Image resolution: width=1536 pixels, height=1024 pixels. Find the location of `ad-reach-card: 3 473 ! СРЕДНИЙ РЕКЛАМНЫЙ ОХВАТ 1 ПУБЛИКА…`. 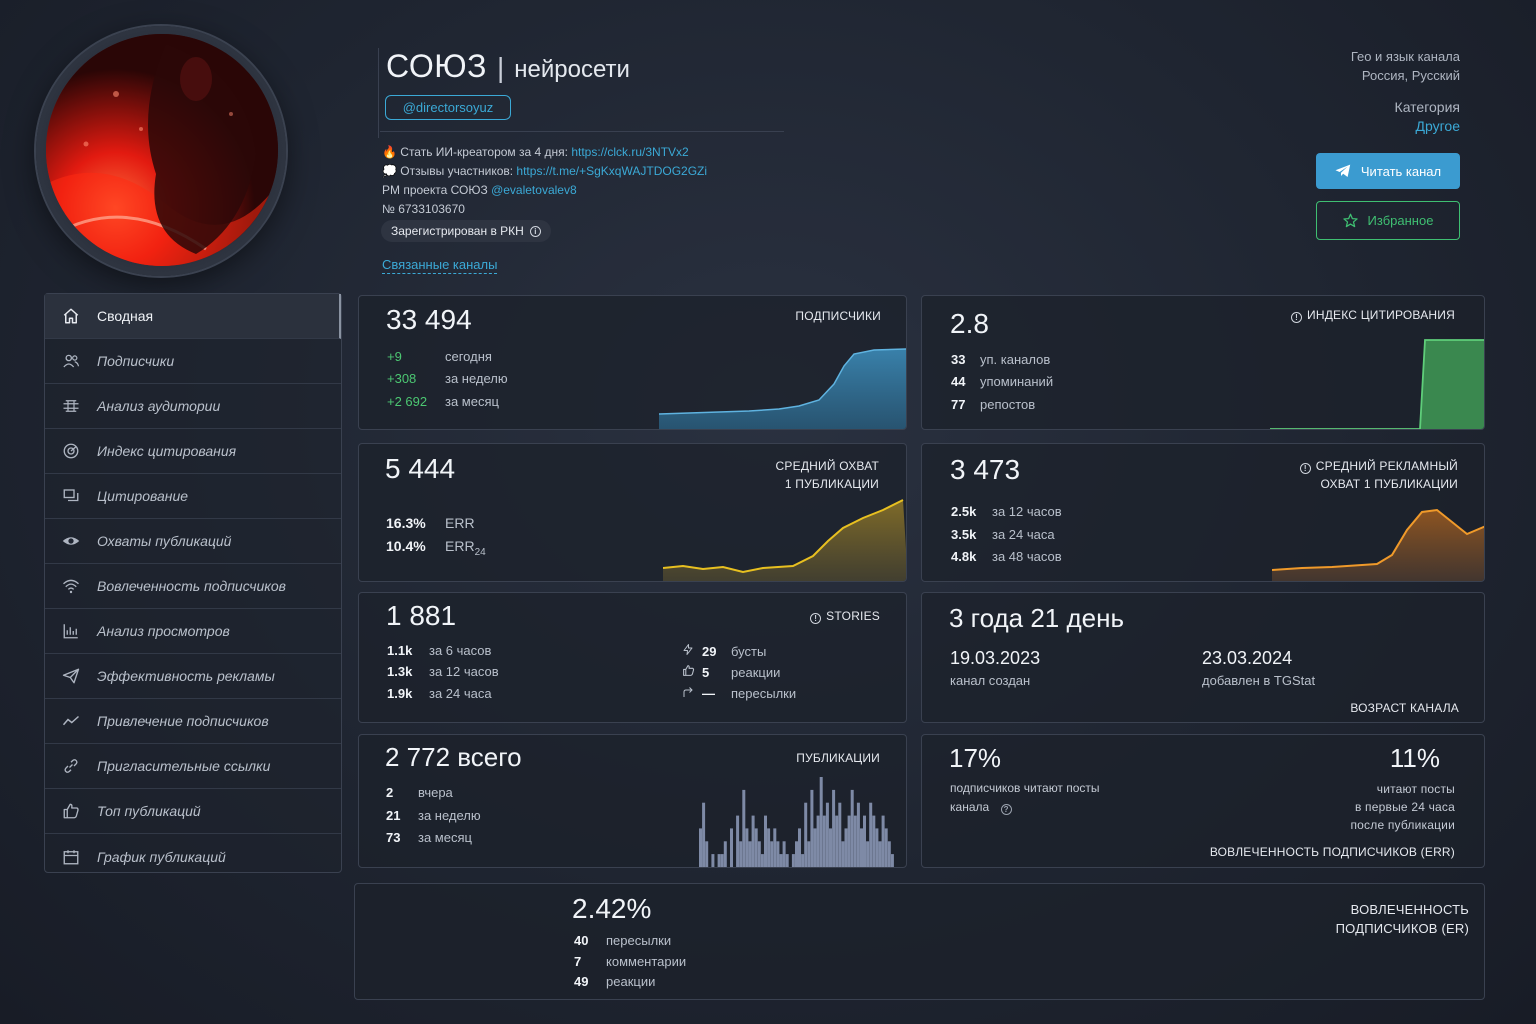

ad-reach-card: 3 473 ! СРЕДНИЙ РЕКЛАМНЫЙ ОХВАТ 1 ПУБЛИКА… is located at coordinates (1203, 512).